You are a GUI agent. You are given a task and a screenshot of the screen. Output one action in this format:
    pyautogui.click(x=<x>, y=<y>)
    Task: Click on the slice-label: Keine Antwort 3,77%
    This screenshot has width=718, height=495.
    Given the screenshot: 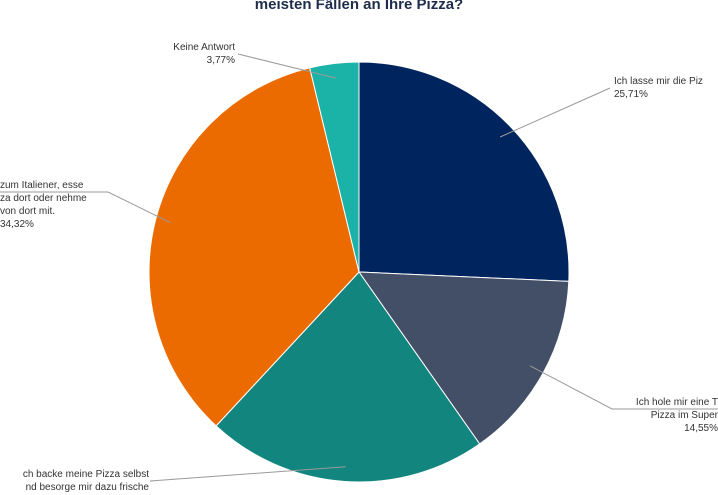 What is the action you would take?
    pyautogui.click(x=204, y=54)
    